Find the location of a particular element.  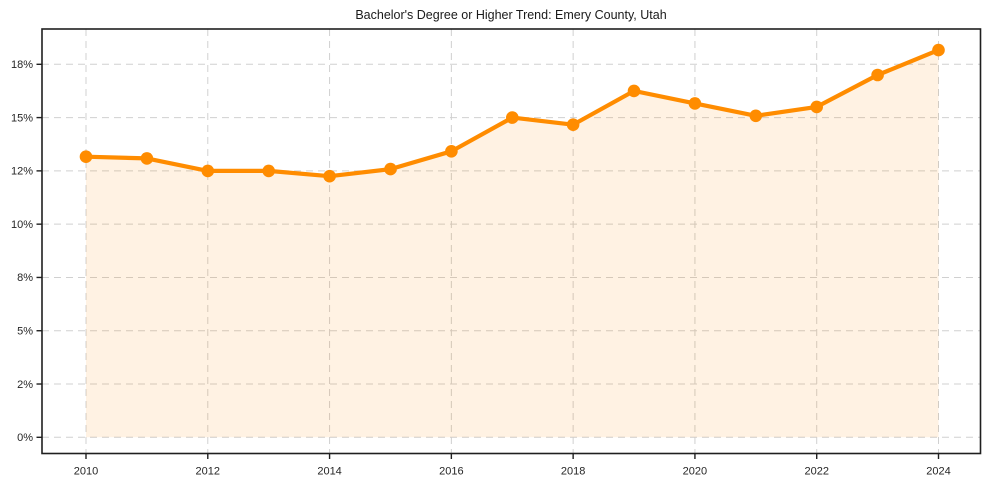

y-axis-label: 2% is located at coordinates (25, 385).